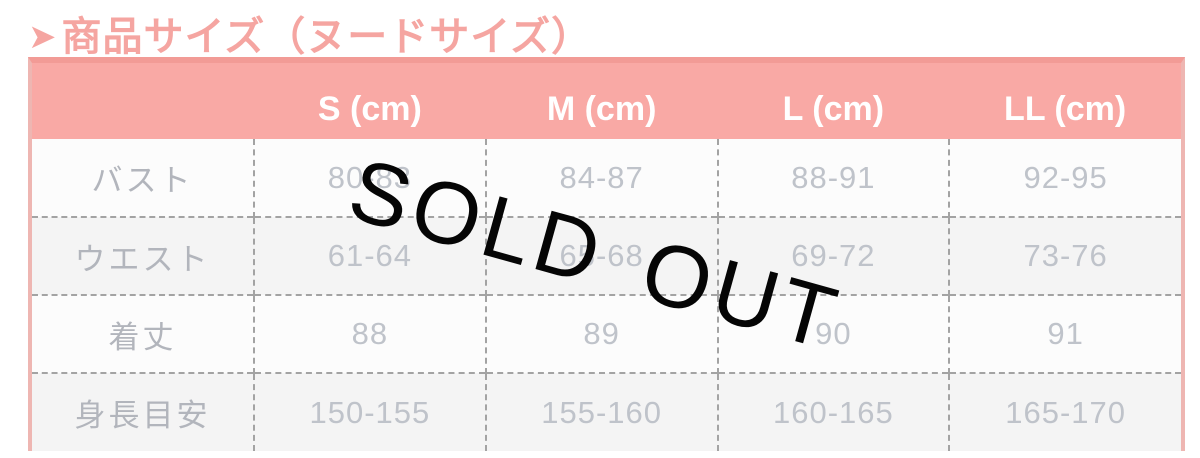 The image size is (1200, 458). Describe the element at coordinates (43, 37) in the screenshot. I see `arrowhead-icon: ➤` at that location.